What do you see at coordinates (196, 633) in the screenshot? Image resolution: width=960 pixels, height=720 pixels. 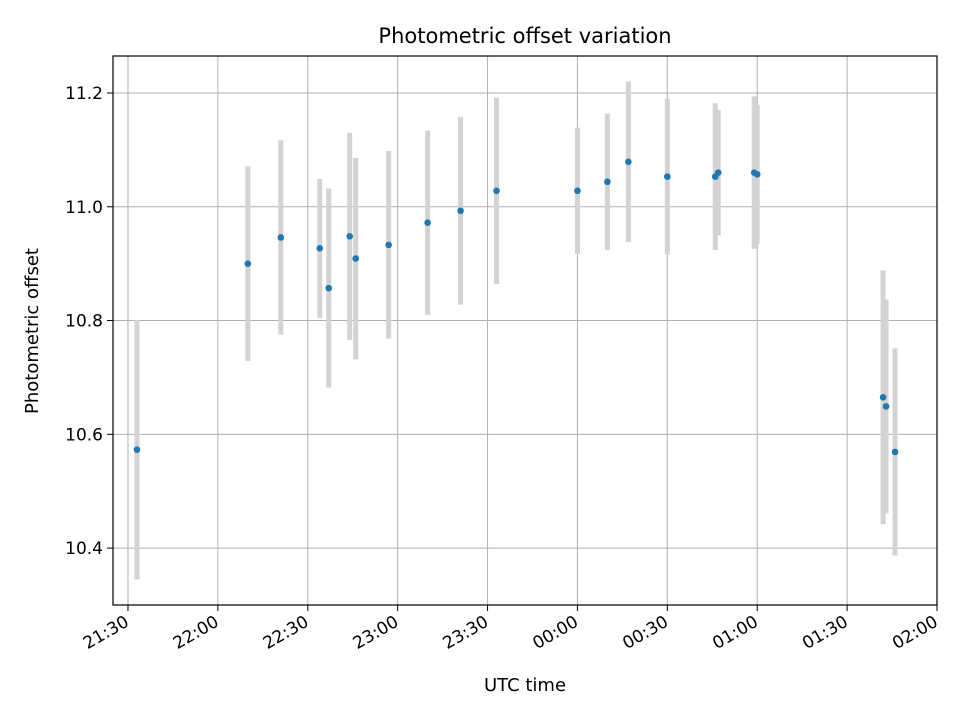 I see `x-tick-label: 22:00` at bounding box center [196, 633].